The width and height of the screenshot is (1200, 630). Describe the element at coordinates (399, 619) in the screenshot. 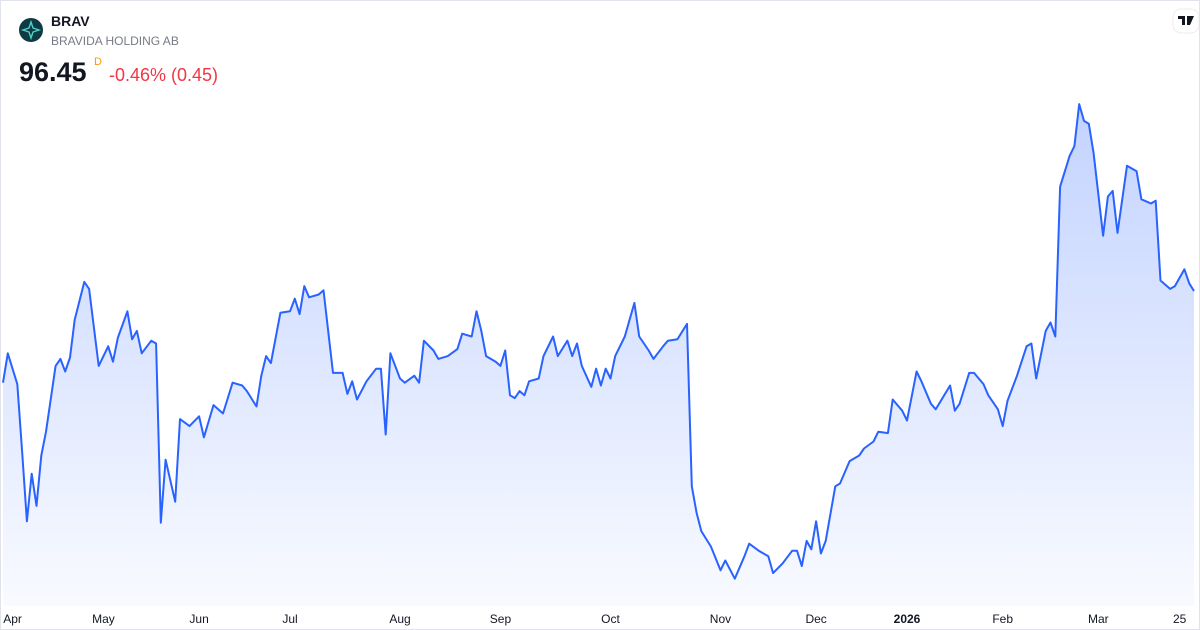

I see `x-tick-label: Aug` at that location.